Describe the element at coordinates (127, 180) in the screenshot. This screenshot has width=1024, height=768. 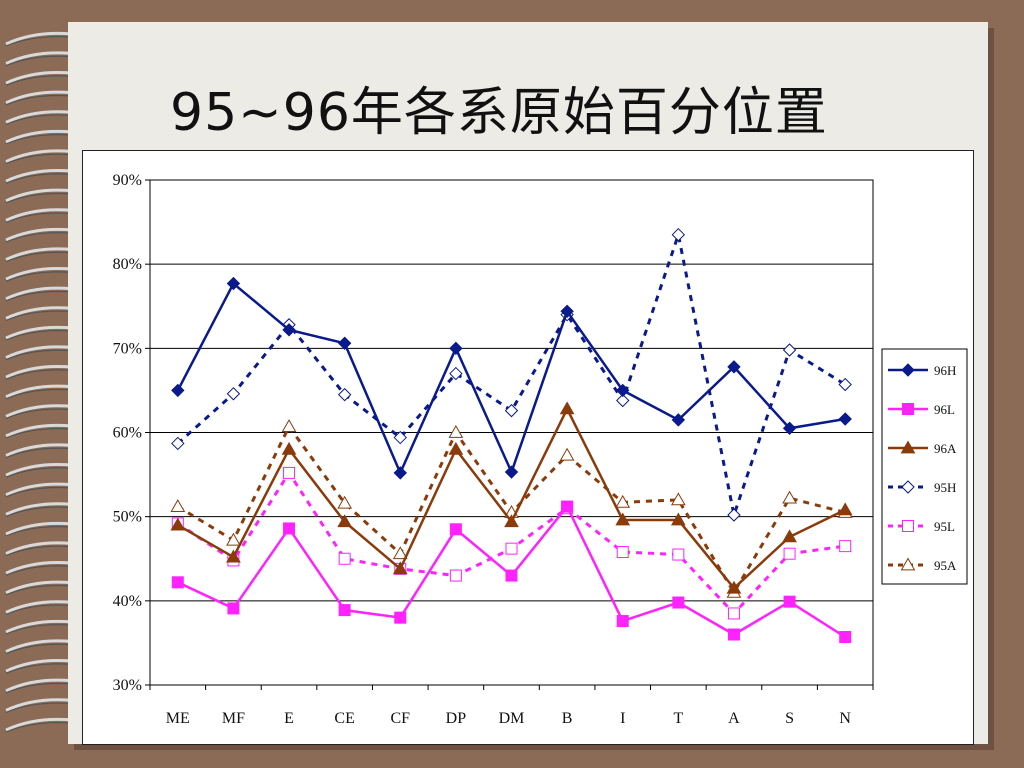
I see `y-tick-label: 90%` at that location.